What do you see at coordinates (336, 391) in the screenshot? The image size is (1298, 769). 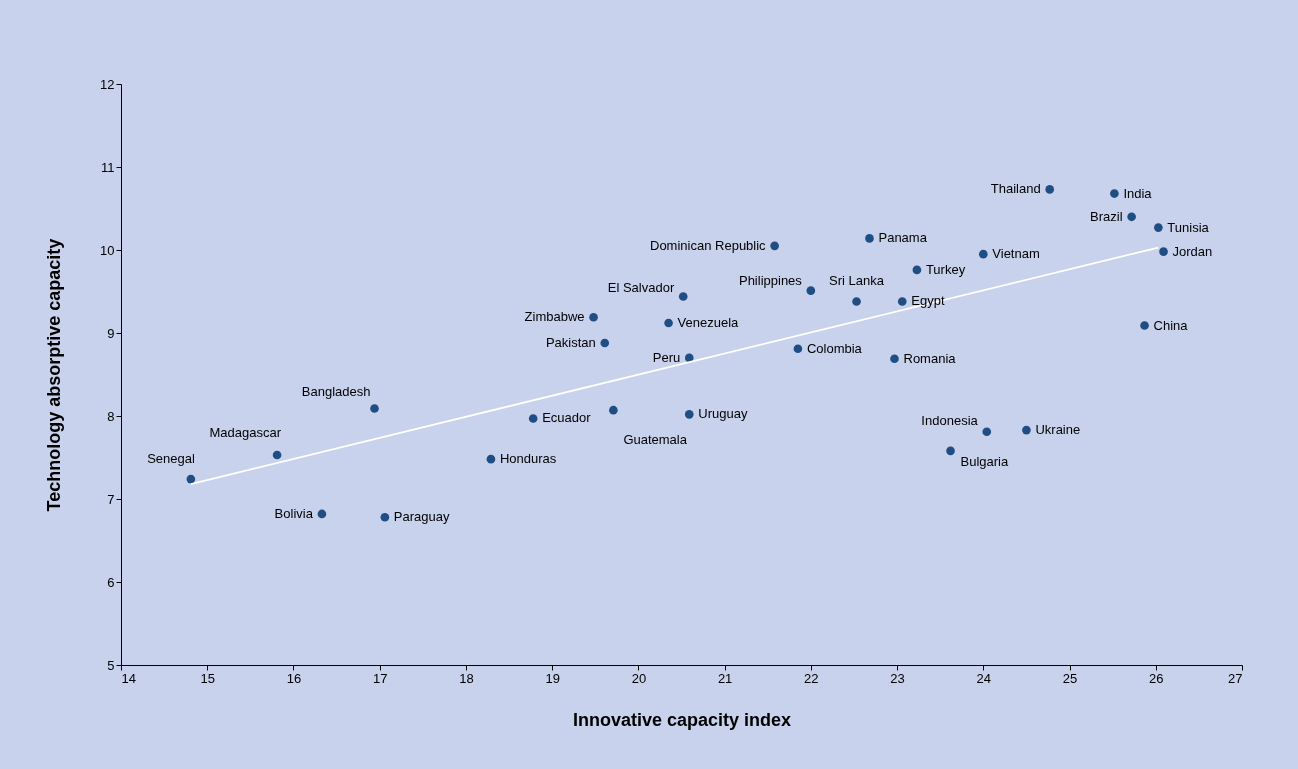 I see `annotation: Bangladesh` at bounding box center [336, 391].